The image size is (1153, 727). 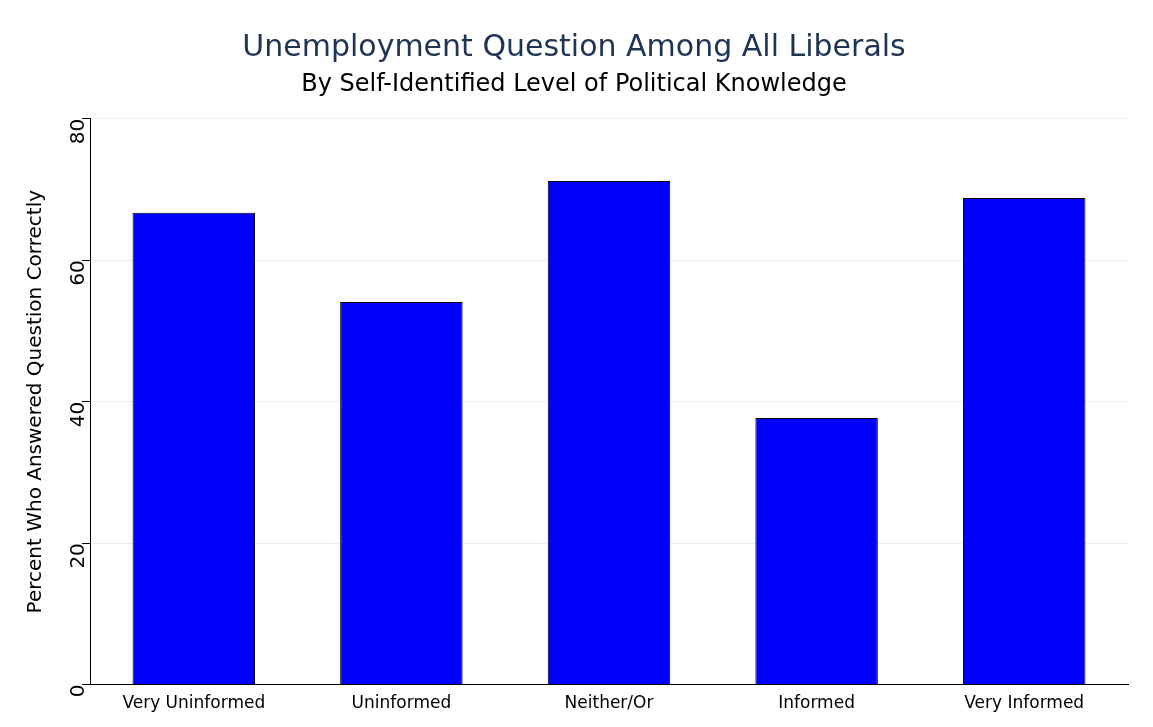 What do you see at coordinates (401, 702) in the screenshot?
I see `x-tick-label: Uninformed` at bounding box center [401, 702].